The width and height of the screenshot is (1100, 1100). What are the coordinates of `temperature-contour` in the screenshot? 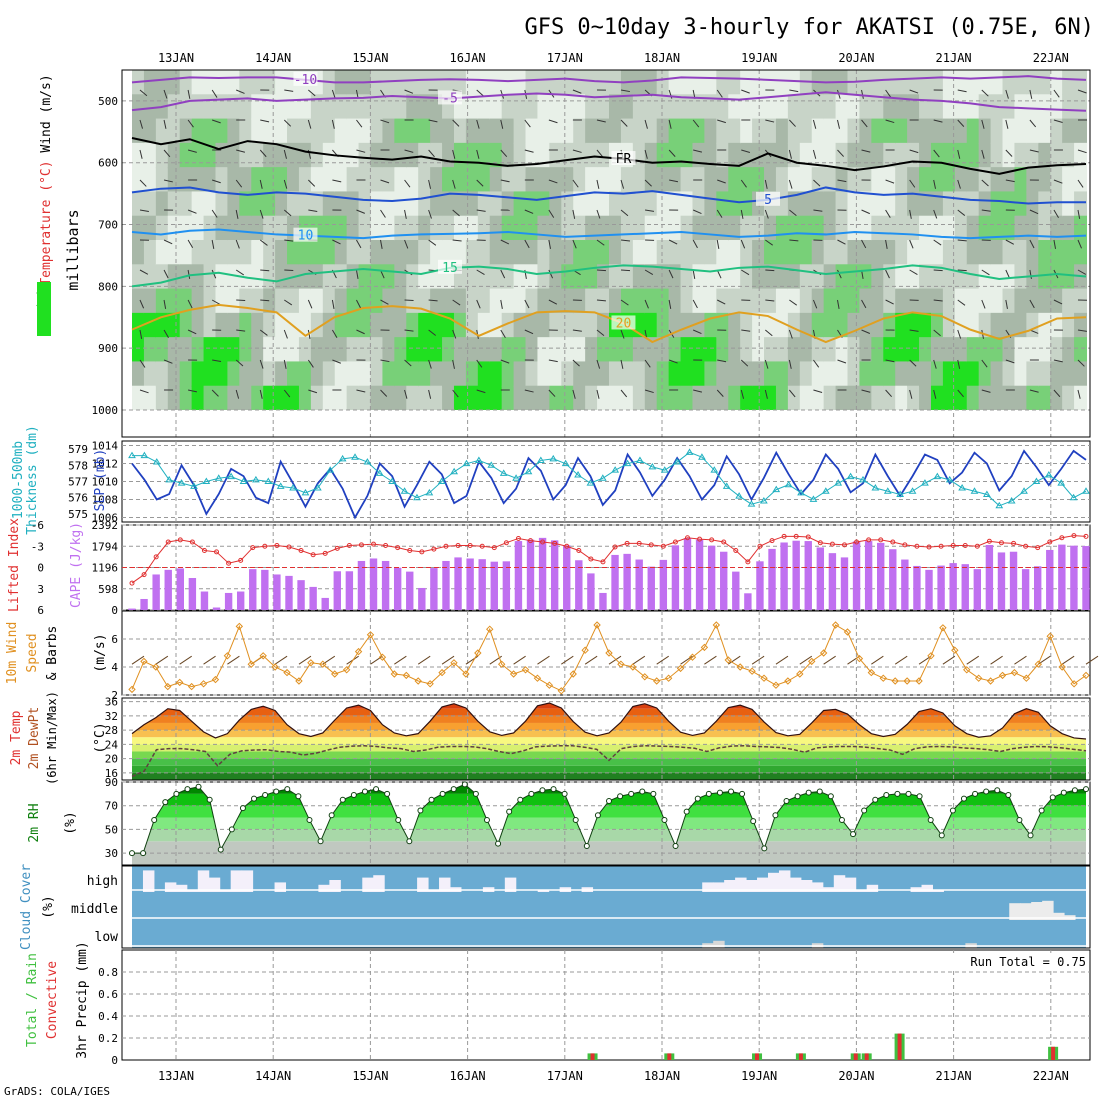 It's located at (609, 156).